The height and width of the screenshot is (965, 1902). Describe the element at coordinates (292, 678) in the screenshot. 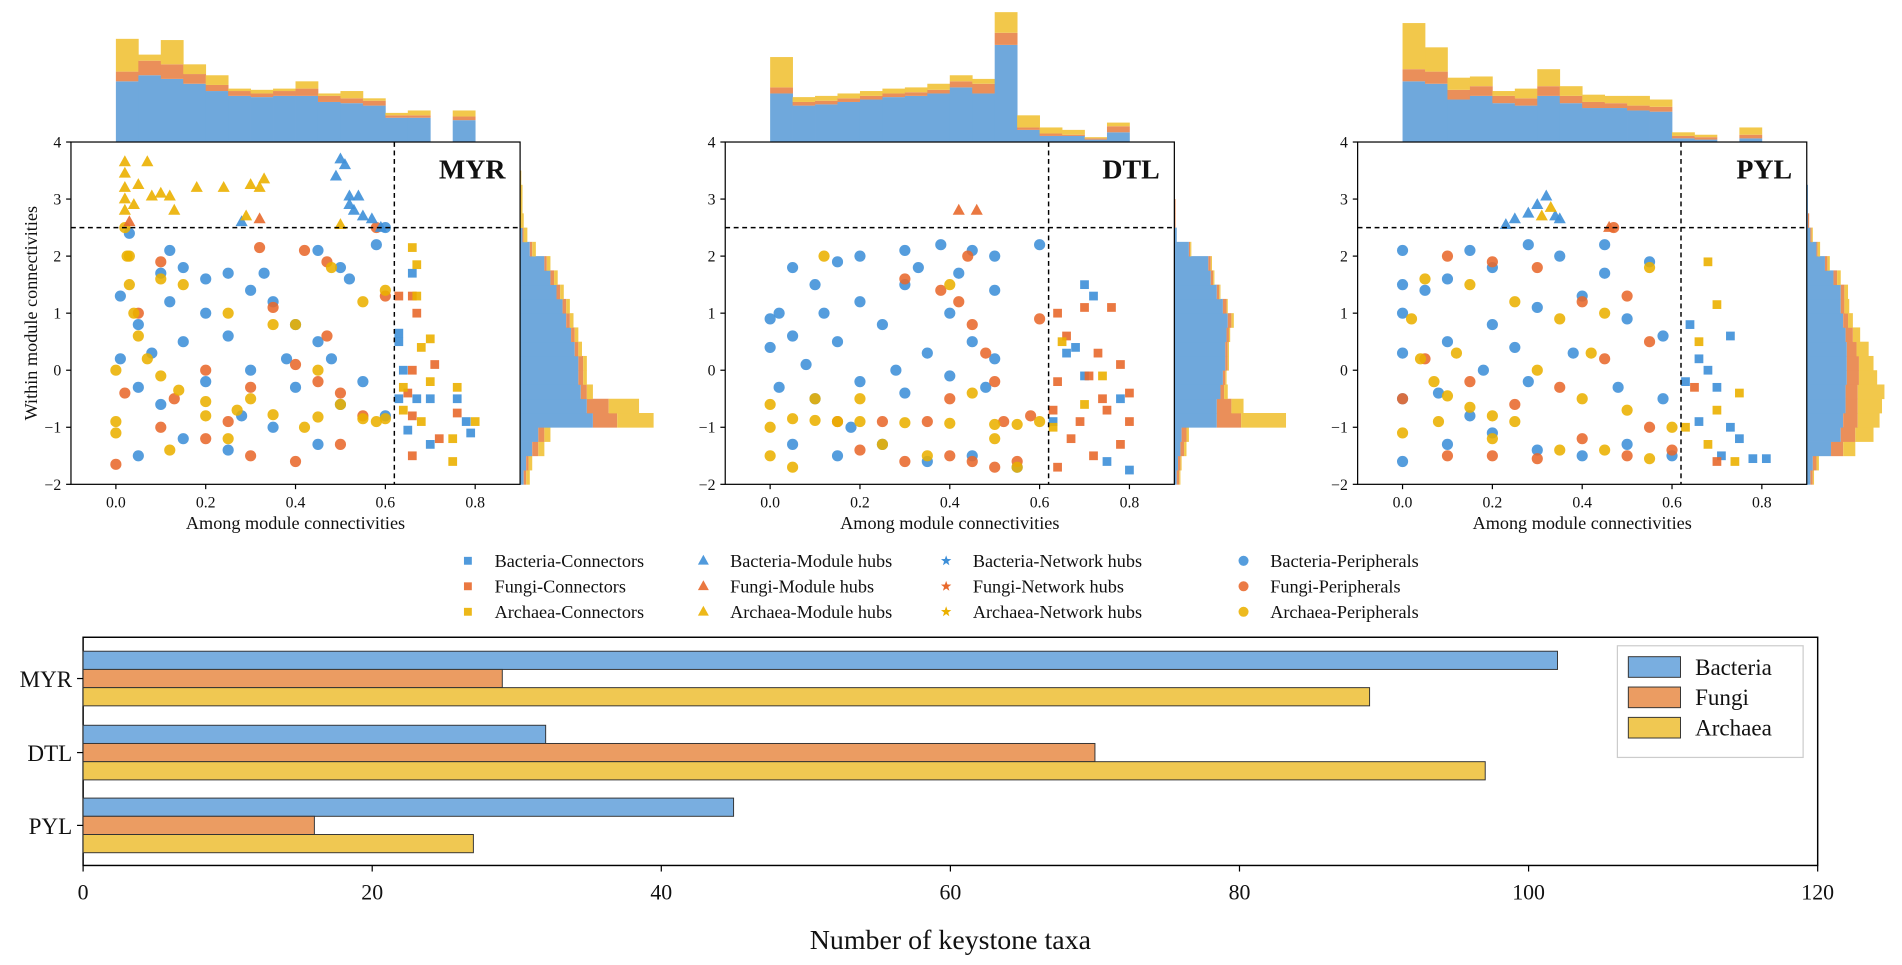

I see `bar-myr-fungi` at that location.